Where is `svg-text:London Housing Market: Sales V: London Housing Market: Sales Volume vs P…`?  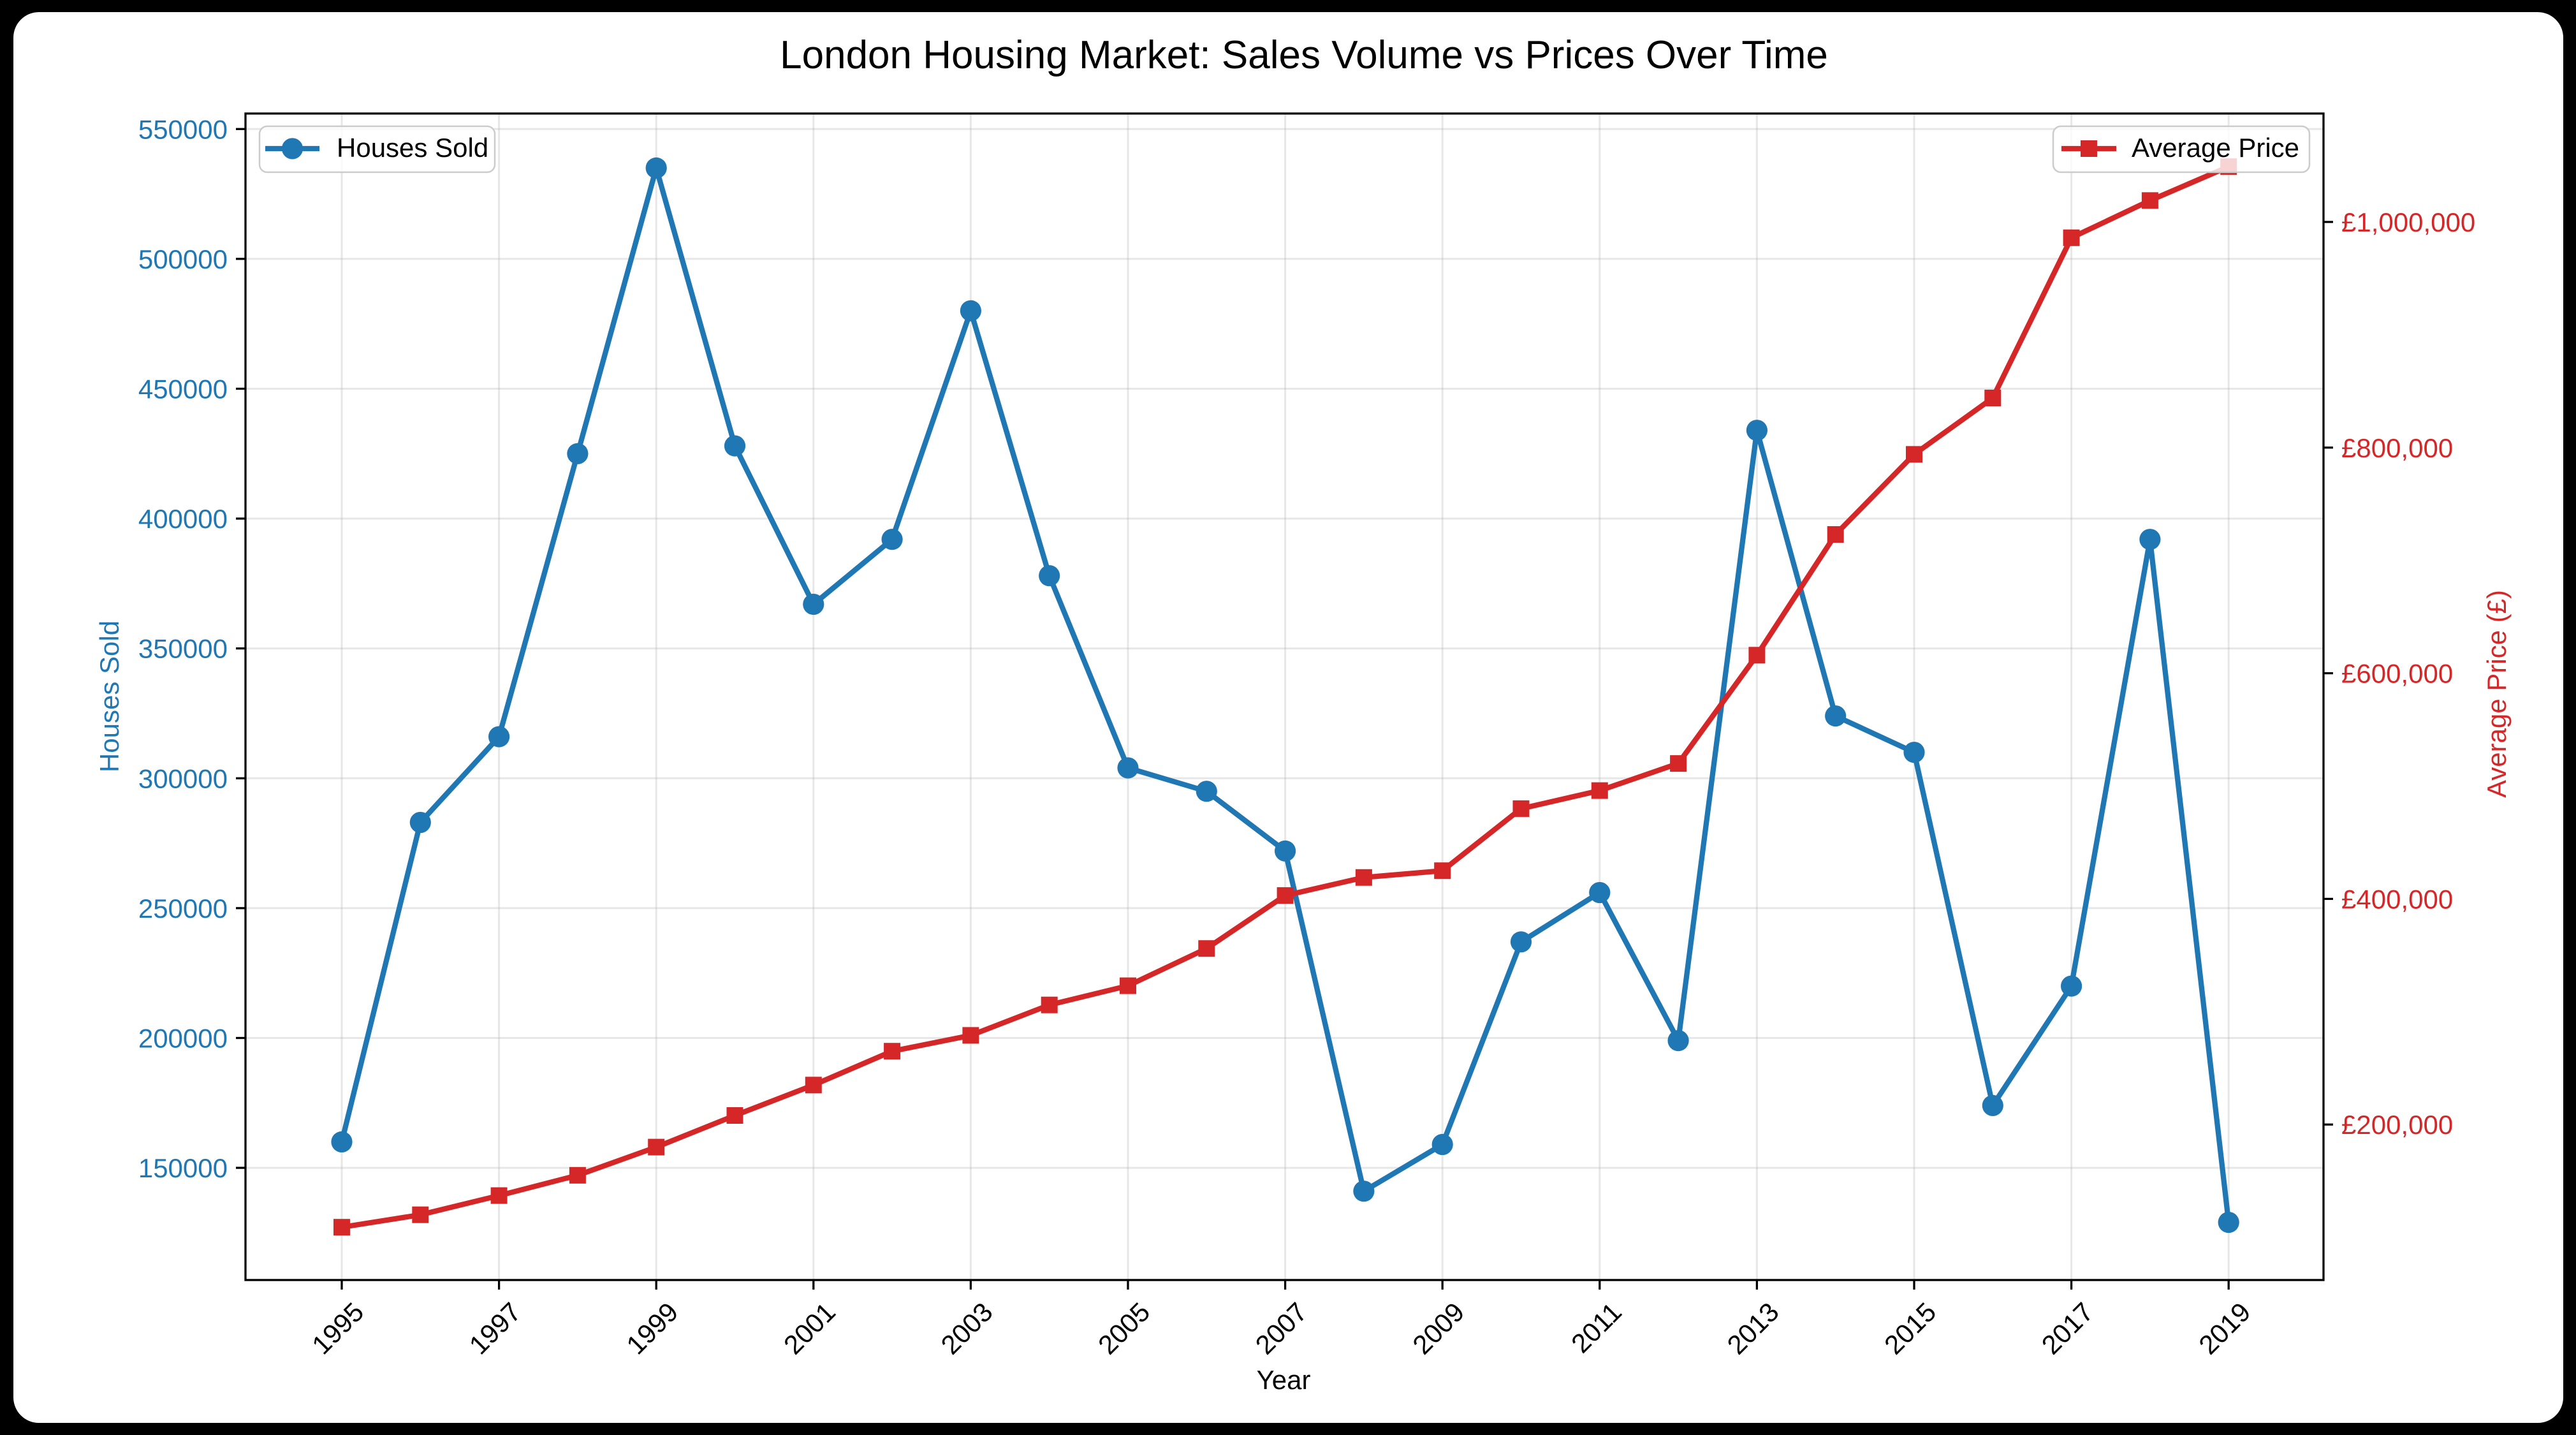 svg-text:London Housing Market: Sales V: London Housing Market: Sales Volume vs P… is located at coordinates (1304, 55).